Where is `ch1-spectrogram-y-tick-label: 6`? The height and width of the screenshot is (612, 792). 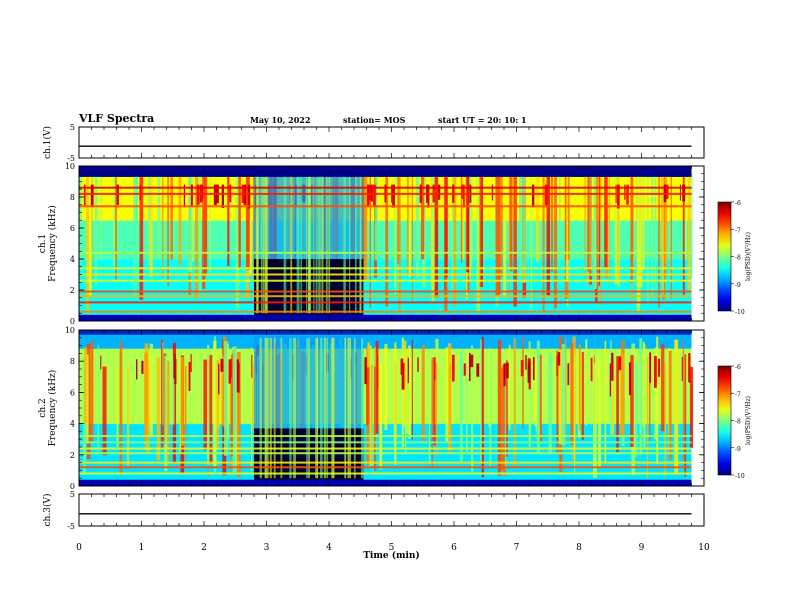
ch1-spectrogram-y-tick-label: 6 is located at coordinates (72, 228).